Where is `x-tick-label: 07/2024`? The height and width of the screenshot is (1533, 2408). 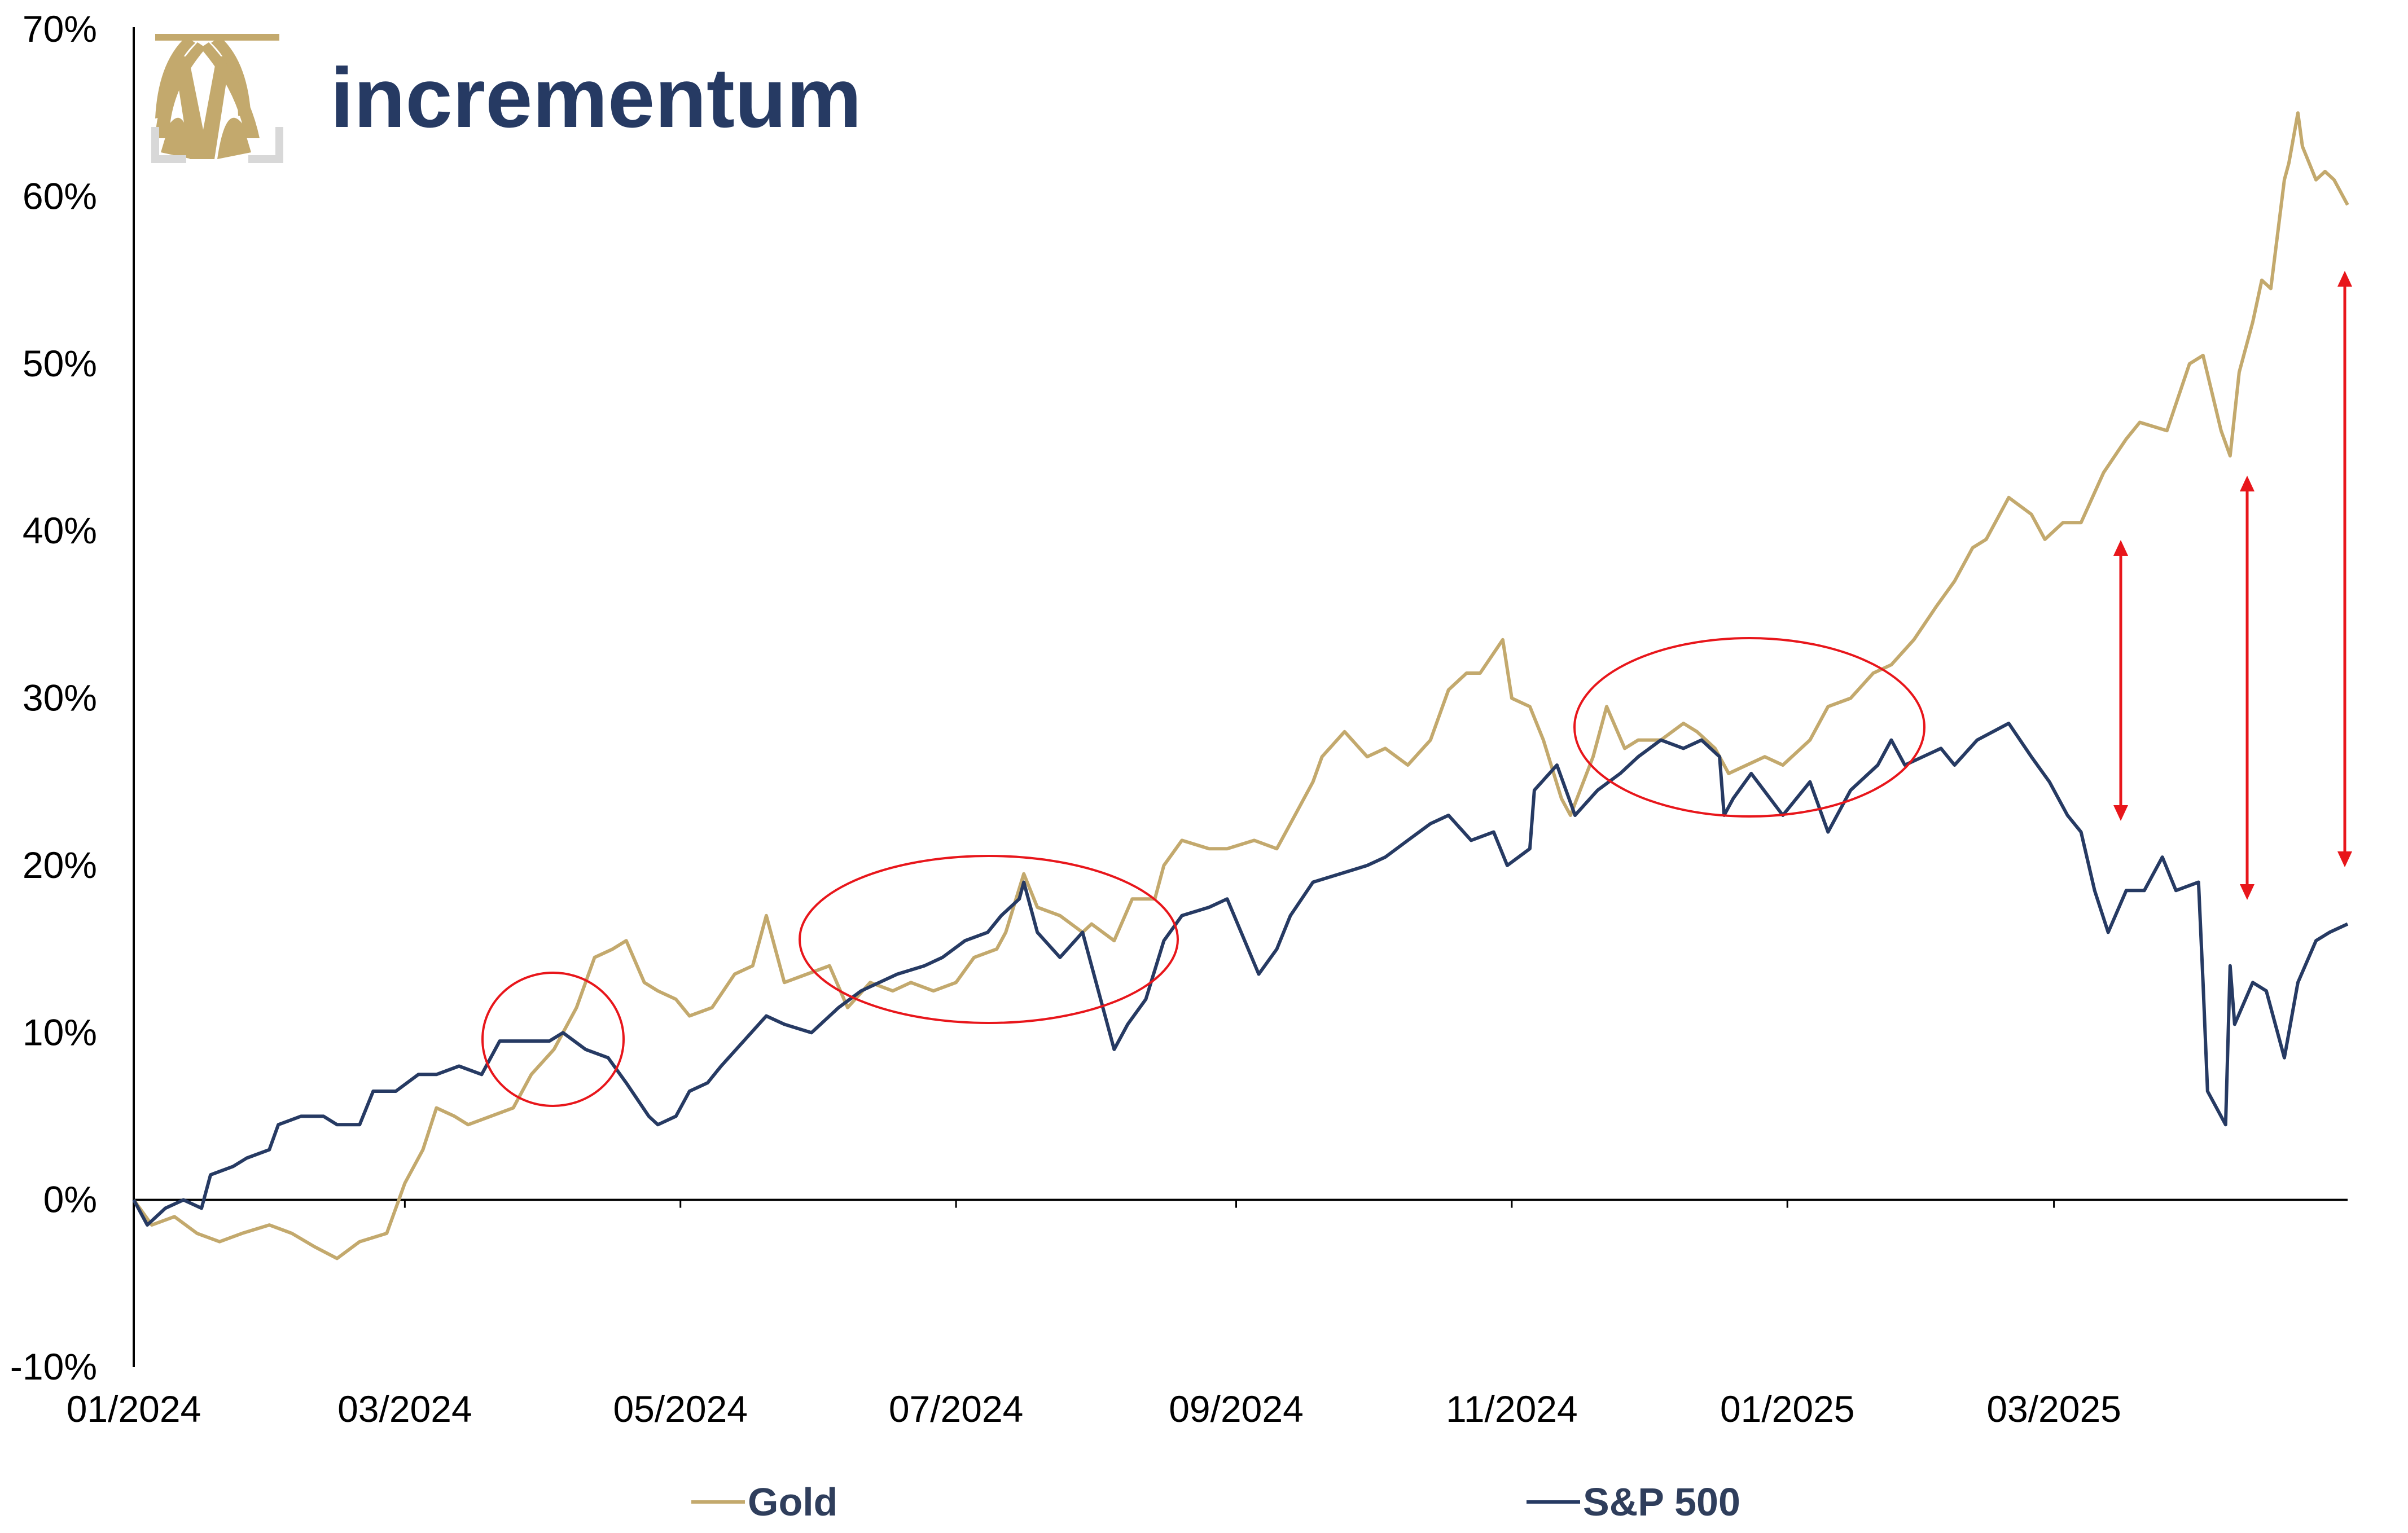
x-tick-label: 07/2024 is located at coordinates (957, 1409).